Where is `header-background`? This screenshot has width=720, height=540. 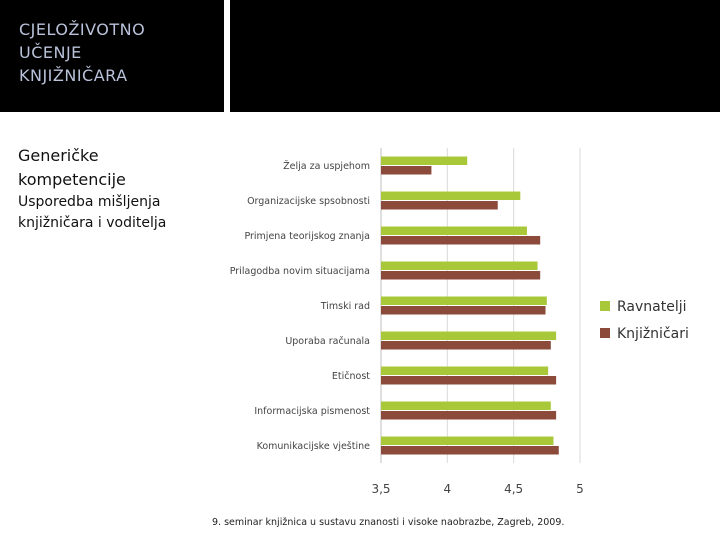 header-background is located at coordinates (475, 56).